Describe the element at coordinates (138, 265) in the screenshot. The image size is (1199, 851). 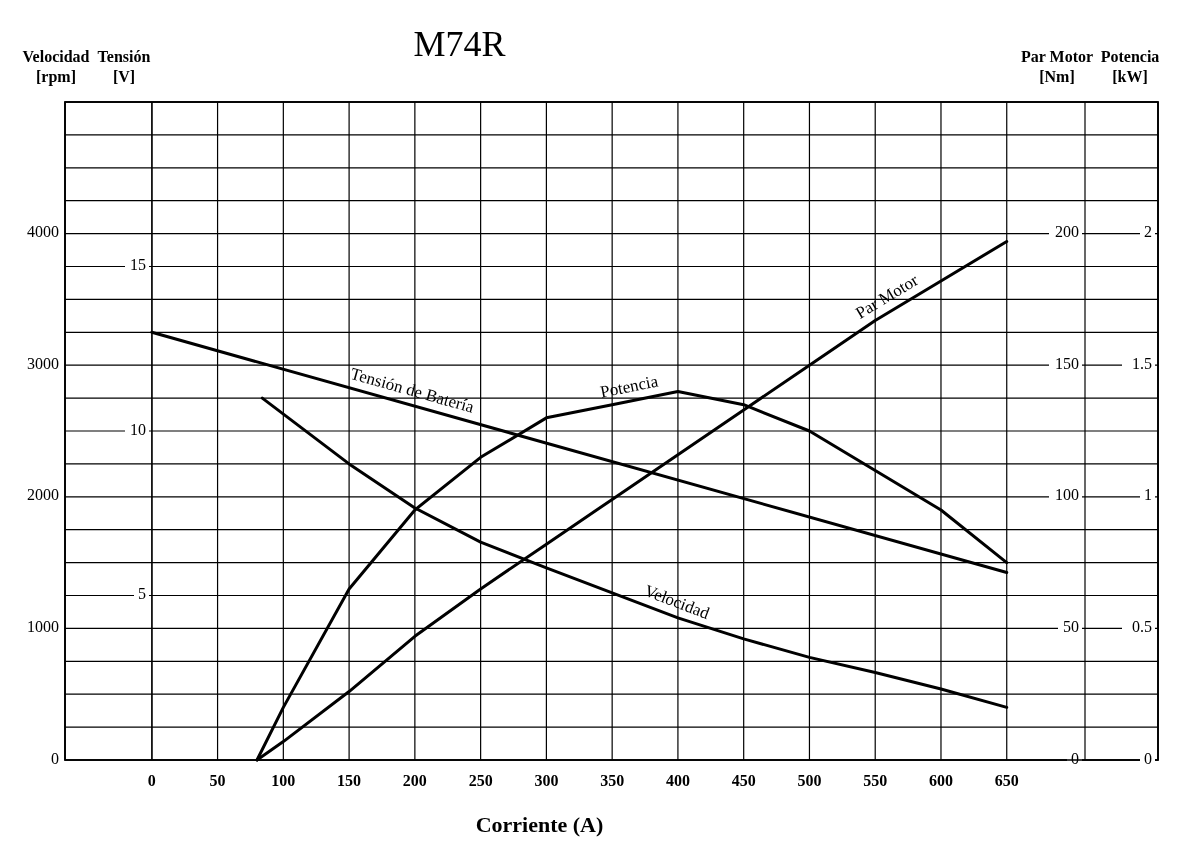
I see `y2-tick-label: 15` at that location.